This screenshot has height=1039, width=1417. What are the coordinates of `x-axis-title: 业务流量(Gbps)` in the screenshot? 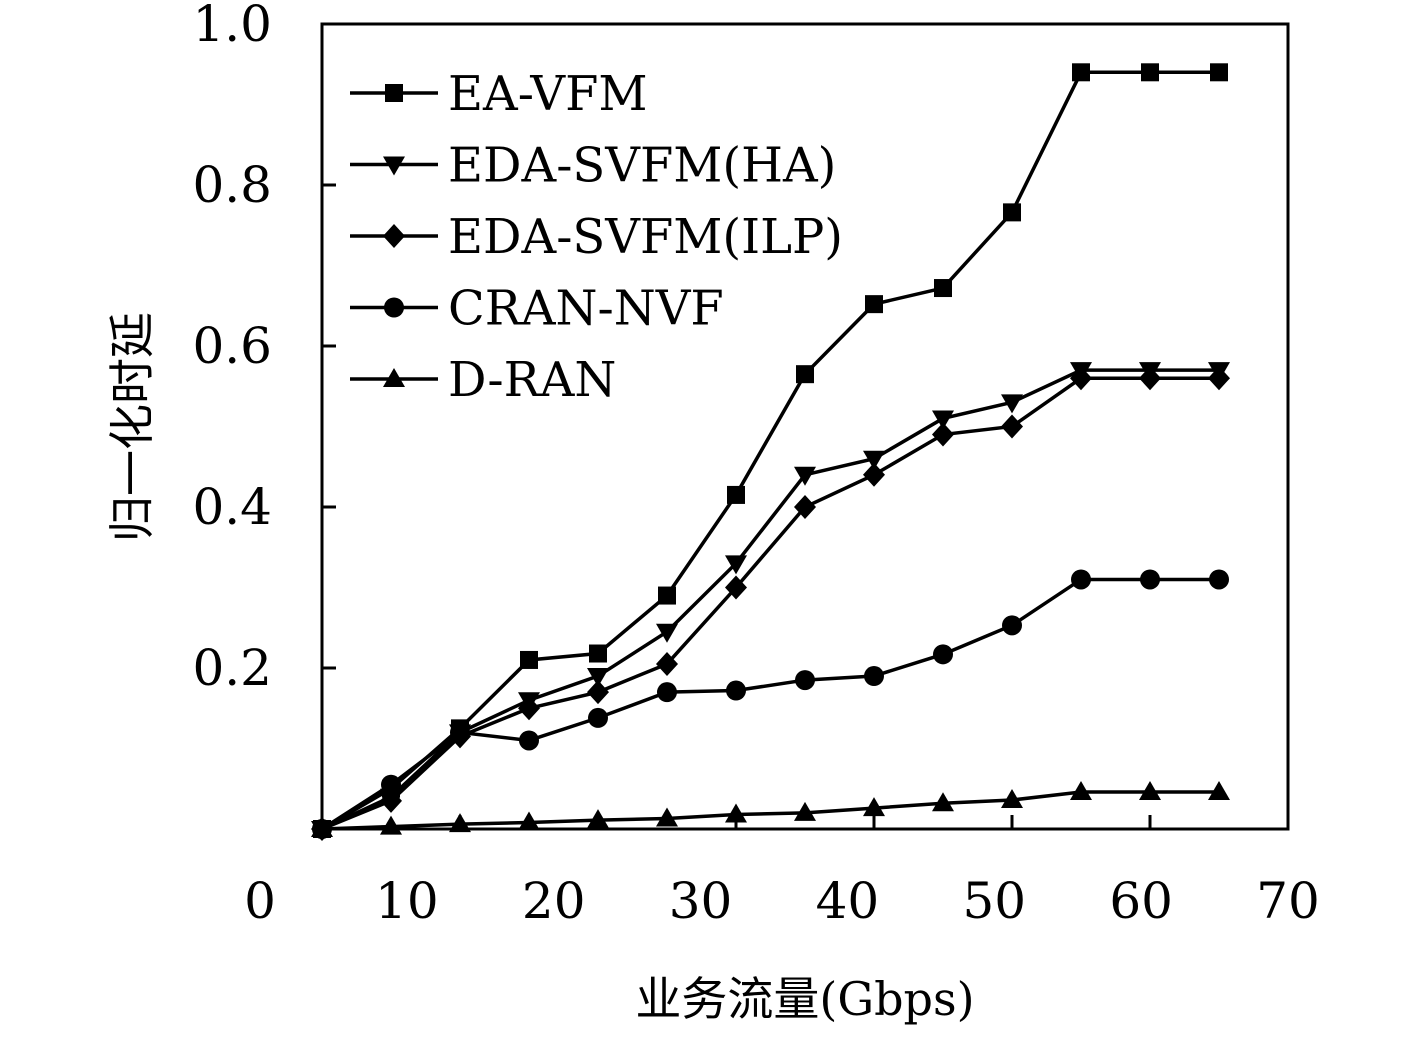 It's located at (804, 999).